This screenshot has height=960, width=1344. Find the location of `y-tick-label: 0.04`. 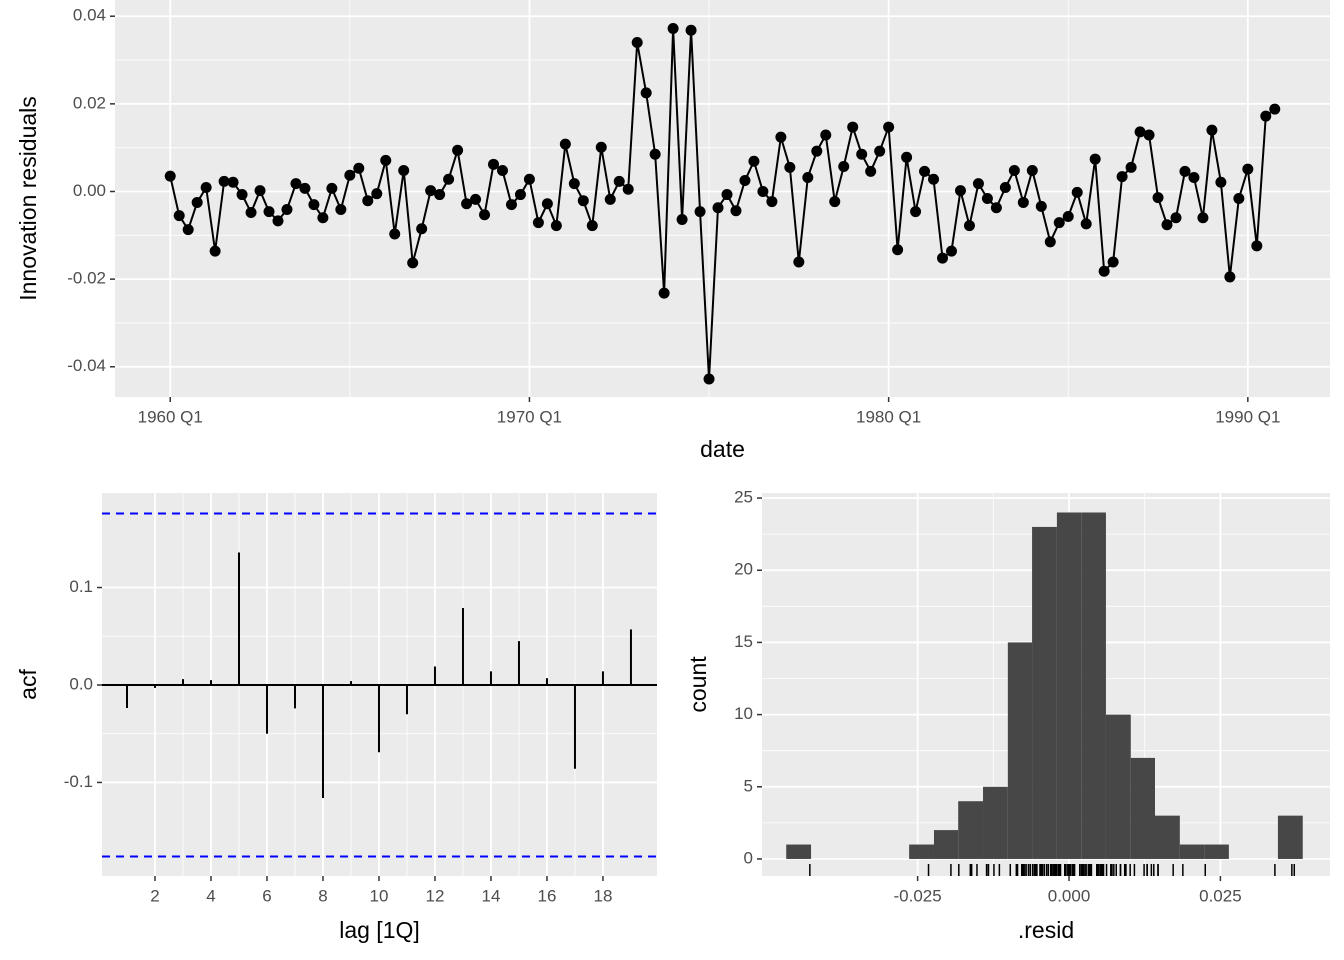

y-tick-label: 0.04 is located at coordinates (89, 15).